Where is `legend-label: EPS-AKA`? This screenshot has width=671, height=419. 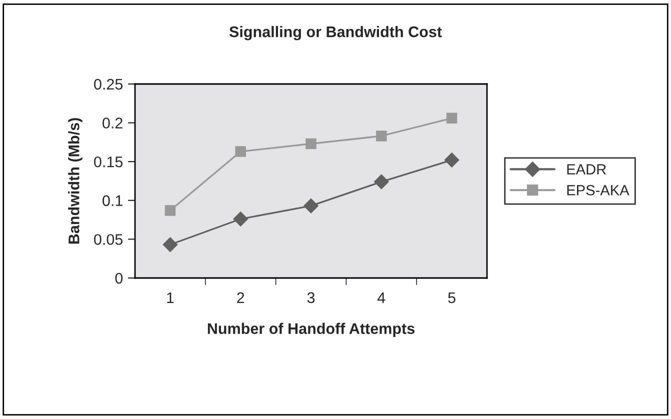
legend-label: EPS-AKA is located at coordinates (598, 190).